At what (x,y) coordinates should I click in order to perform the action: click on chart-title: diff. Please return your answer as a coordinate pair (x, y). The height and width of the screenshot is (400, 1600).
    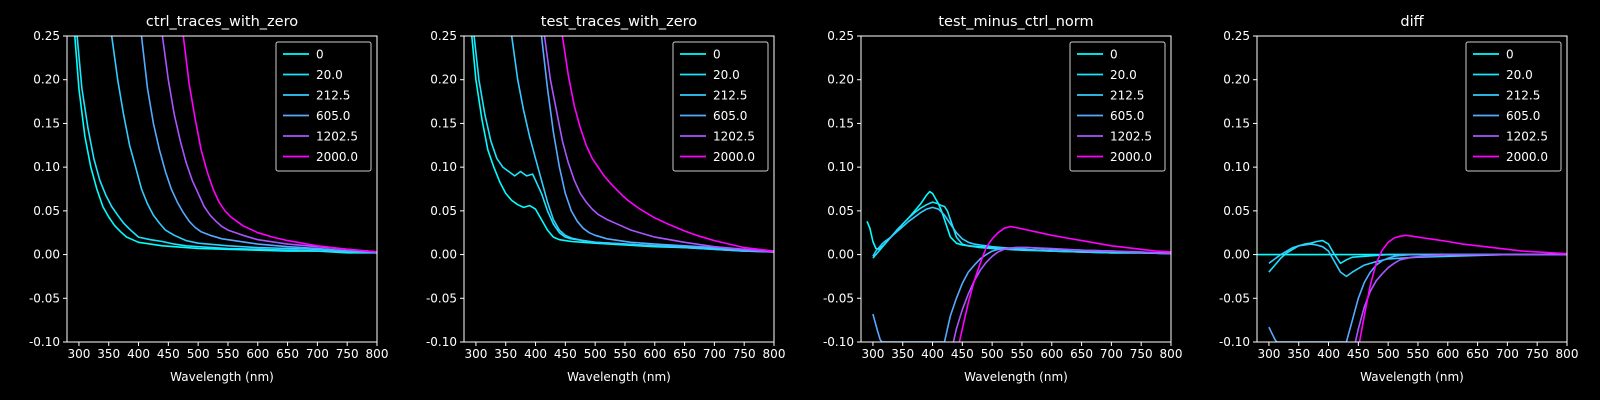
    Looking at the image, I should click on (1412, 22).